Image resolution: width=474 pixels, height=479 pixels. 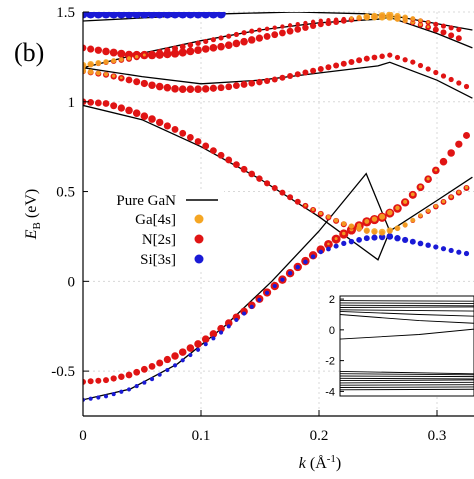 I want to click on x-tick-label-3: 0.3, so click(x=437, y=436).